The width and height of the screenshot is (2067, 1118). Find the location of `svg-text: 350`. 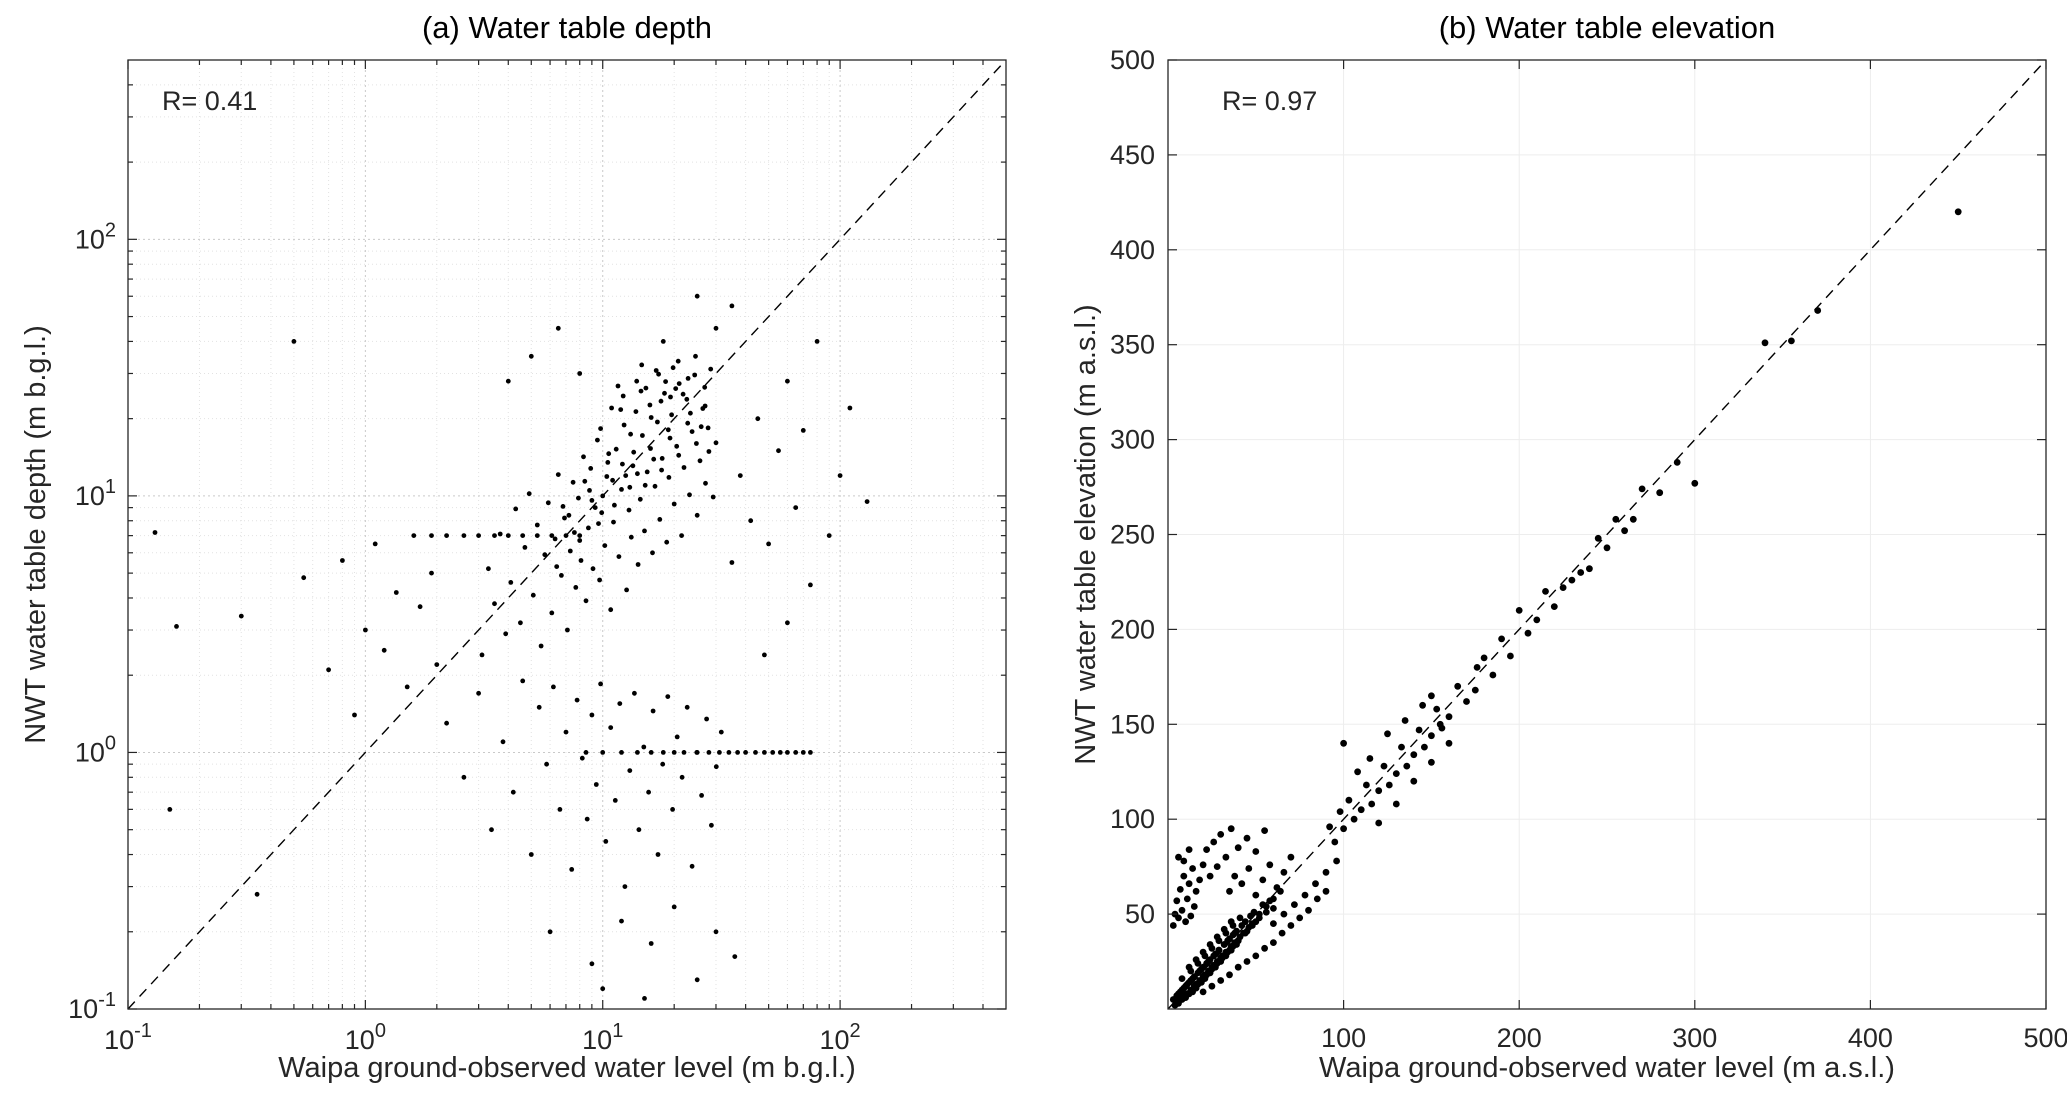

svg-text: 350 is located at coordinates (1132, 345).